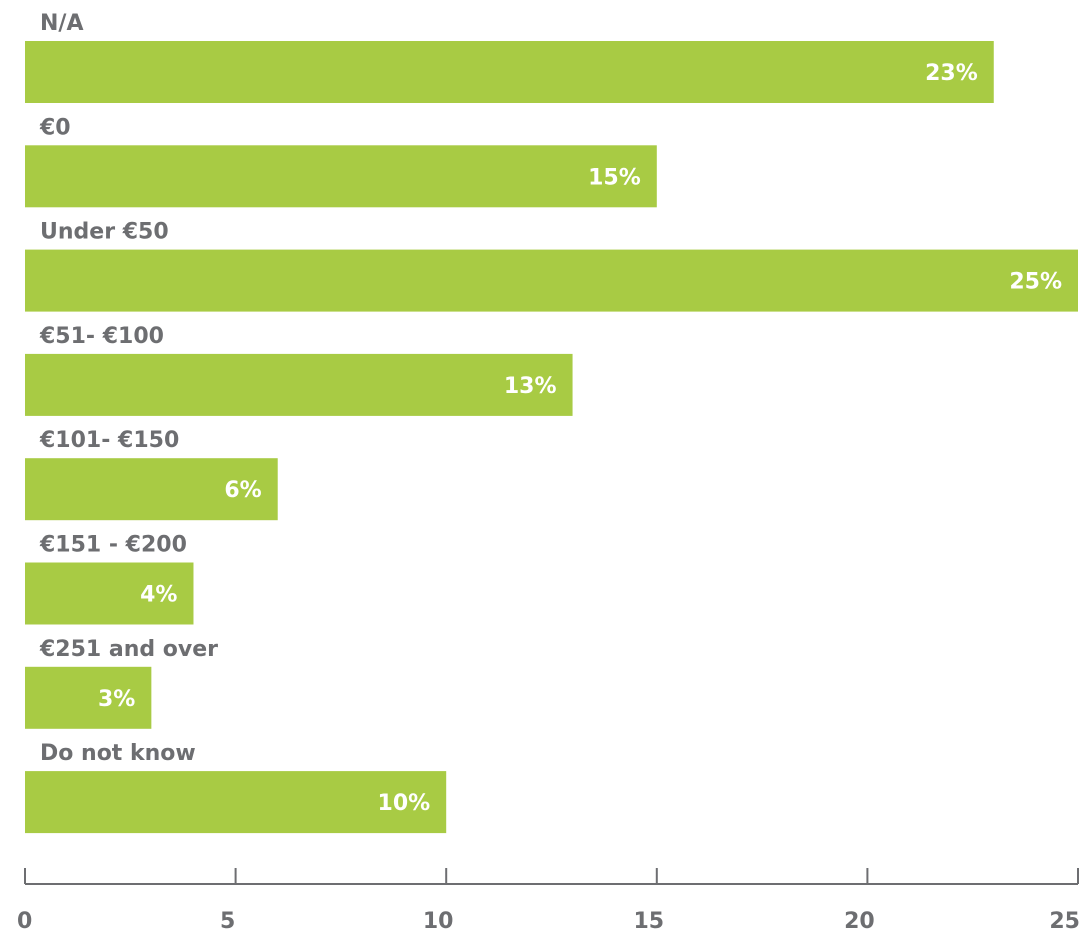 The width and height of the screenshot is (1084, 935). What do you see at coordinates (530, 386) in the screenshot?
I see `value-label: 13%` at bounding box center [530, 386].